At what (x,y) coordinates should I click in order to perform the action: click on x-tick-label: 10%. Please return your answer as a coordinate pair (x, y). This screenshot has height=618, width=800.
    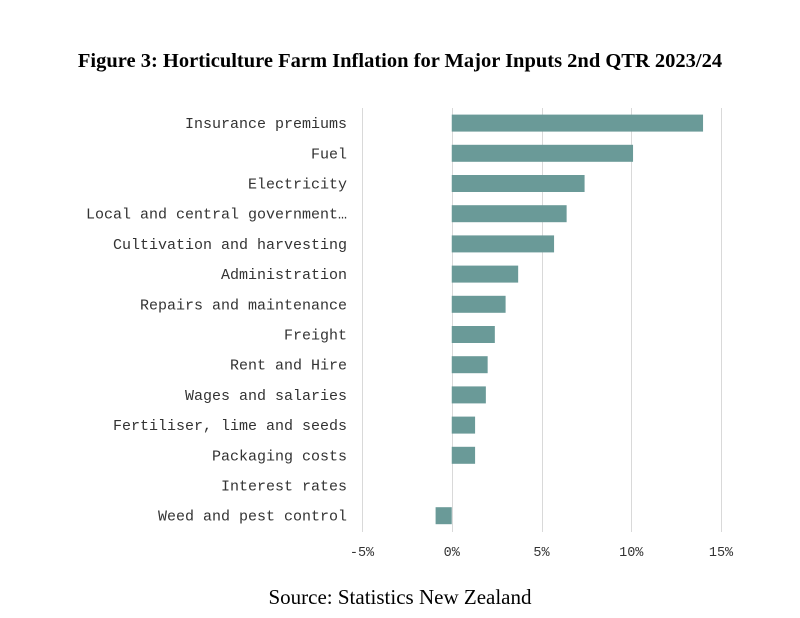
    Looking at the image, I should click on (631, 553).